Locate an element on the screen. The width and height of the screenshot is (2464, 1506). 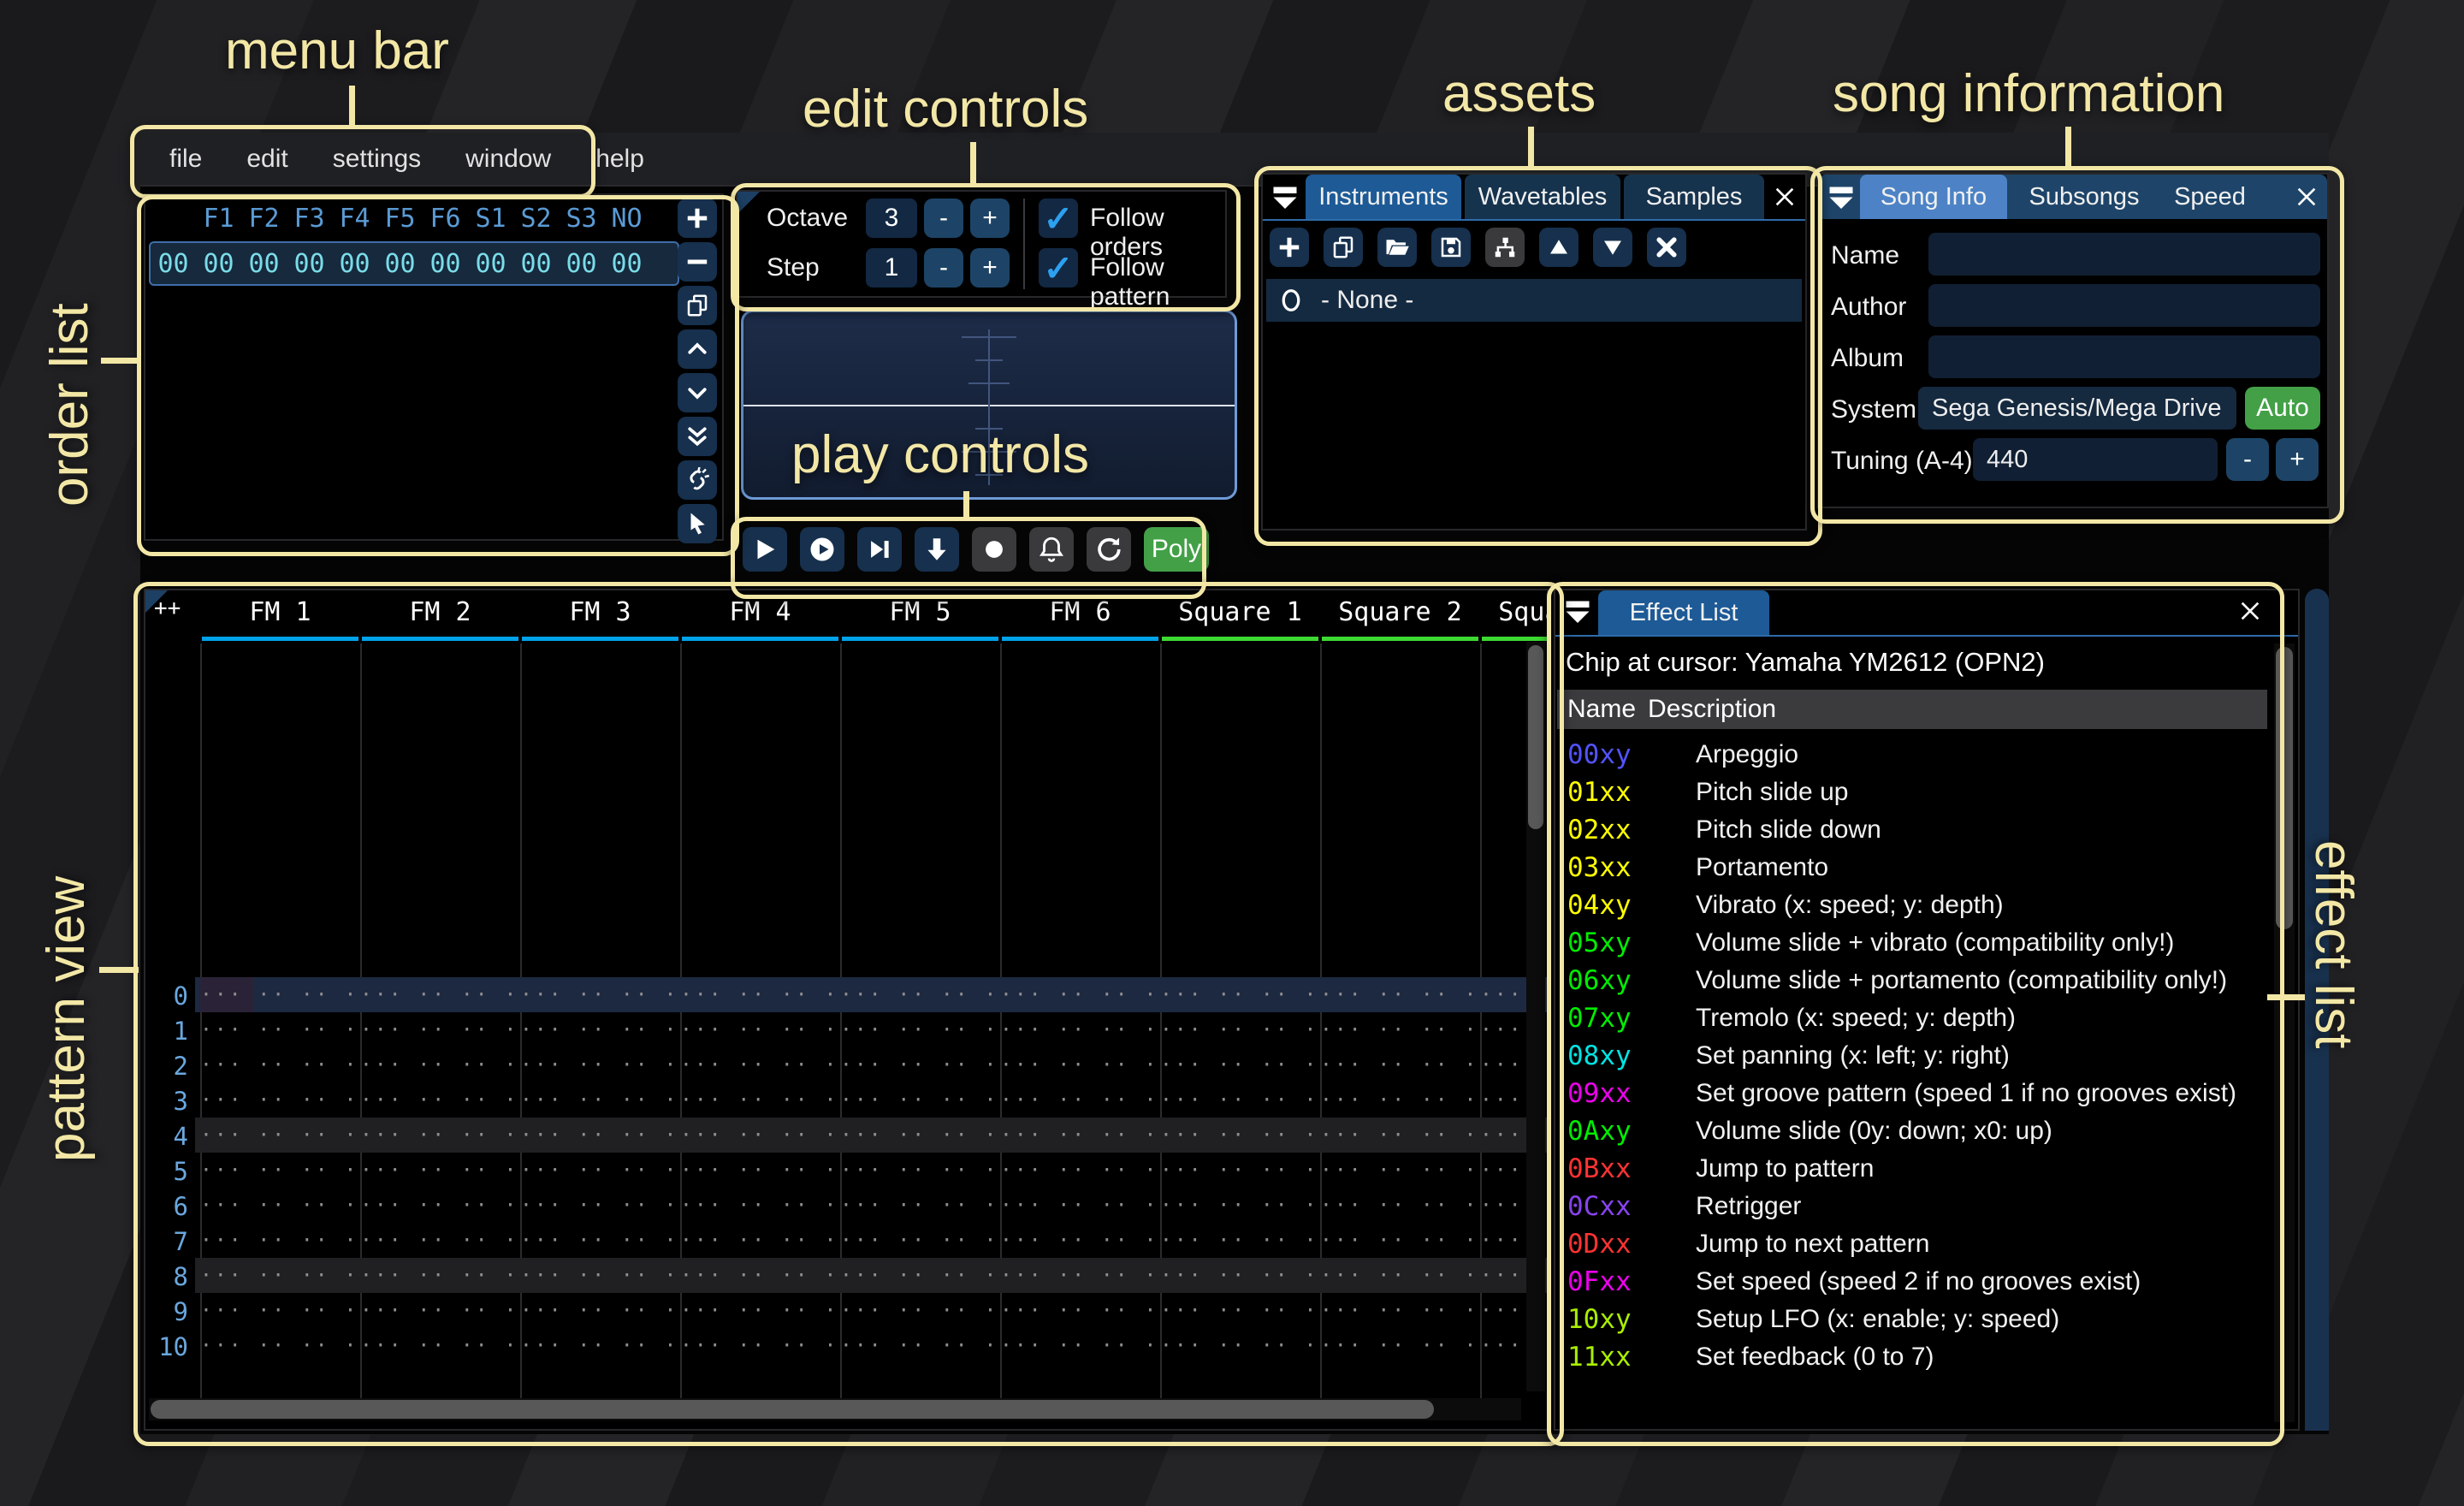
pattern-horizontal-scrollbar is located at coordinates (835, 1409).